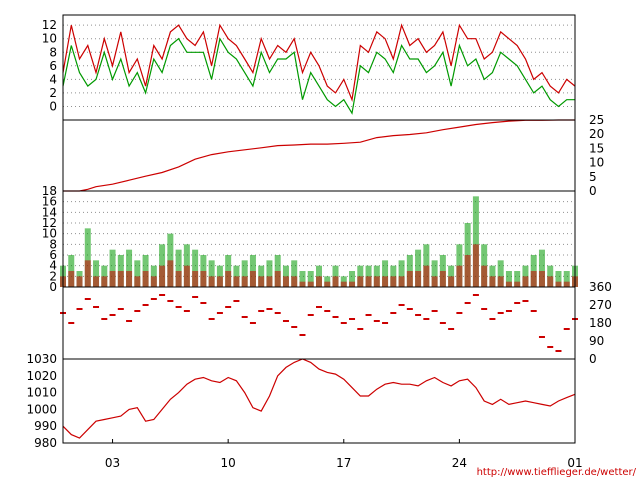  Describe the element at coordinates (45, 426) in the screenshot. I see `y-tick-label-pressure: 990` at that location.